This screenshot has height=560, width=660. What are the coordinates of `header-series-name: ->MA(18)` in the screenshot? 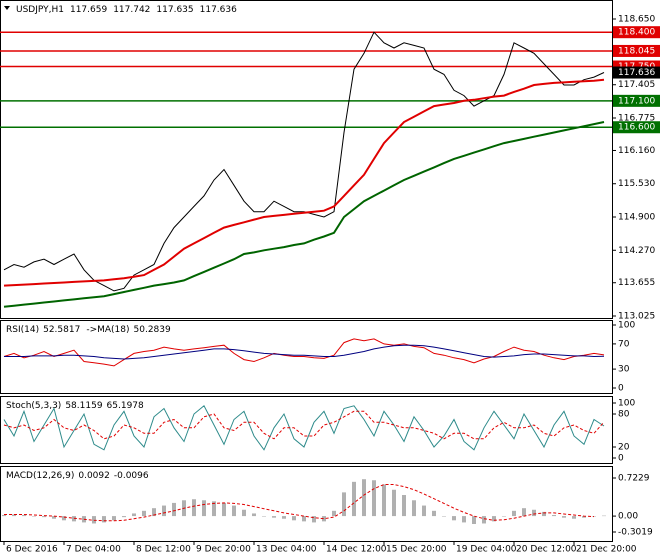 It's located at (107, 330).